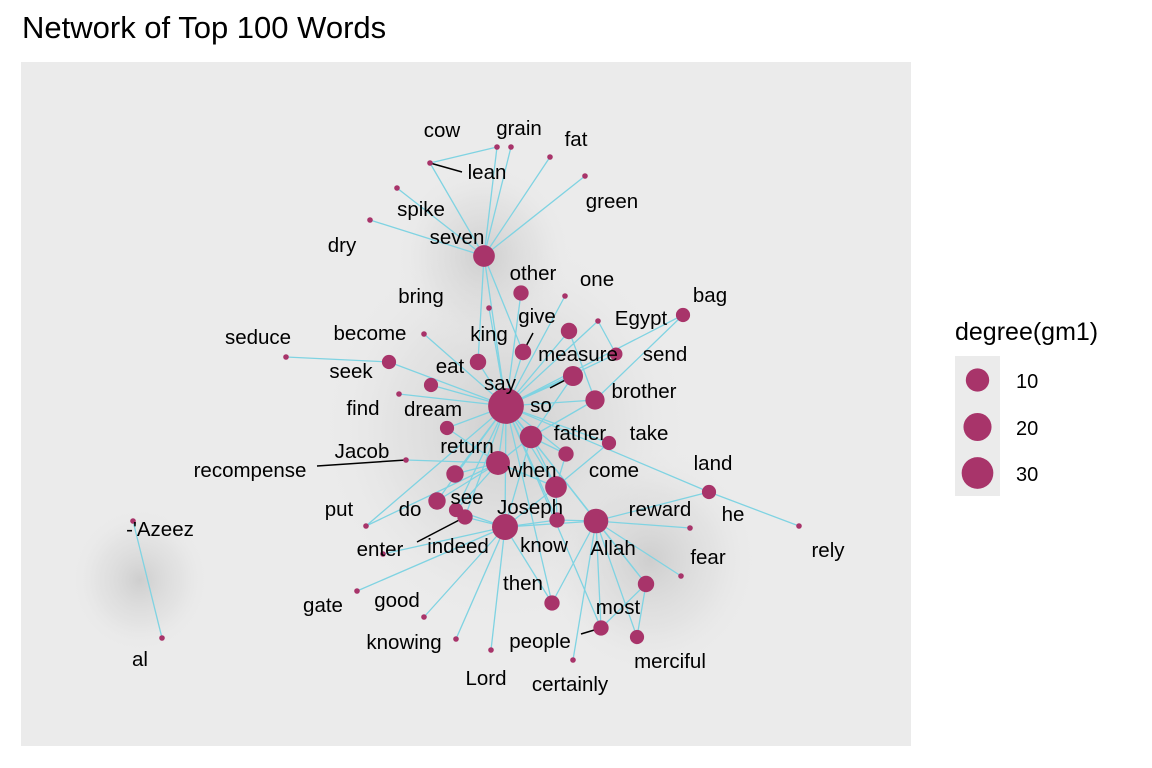 Image resolution: width=1152 pixels, height=768 pixels. What do you see at coordinates (709, 492) in the screenshot?
I see `node-he` at bounding box center [709, 492].